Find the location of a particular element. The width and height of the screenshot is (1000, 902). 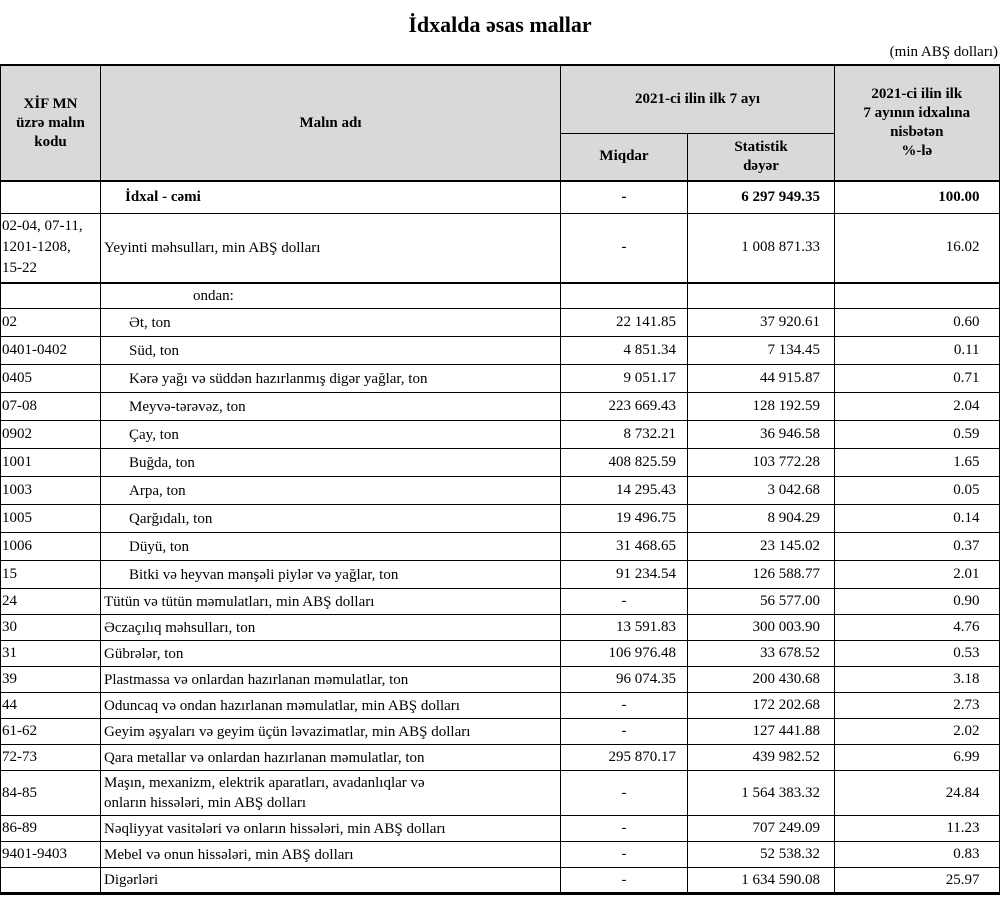

table-row: Digərləri -1 634 590.08 25.97 is located at coordinates (500, 880).